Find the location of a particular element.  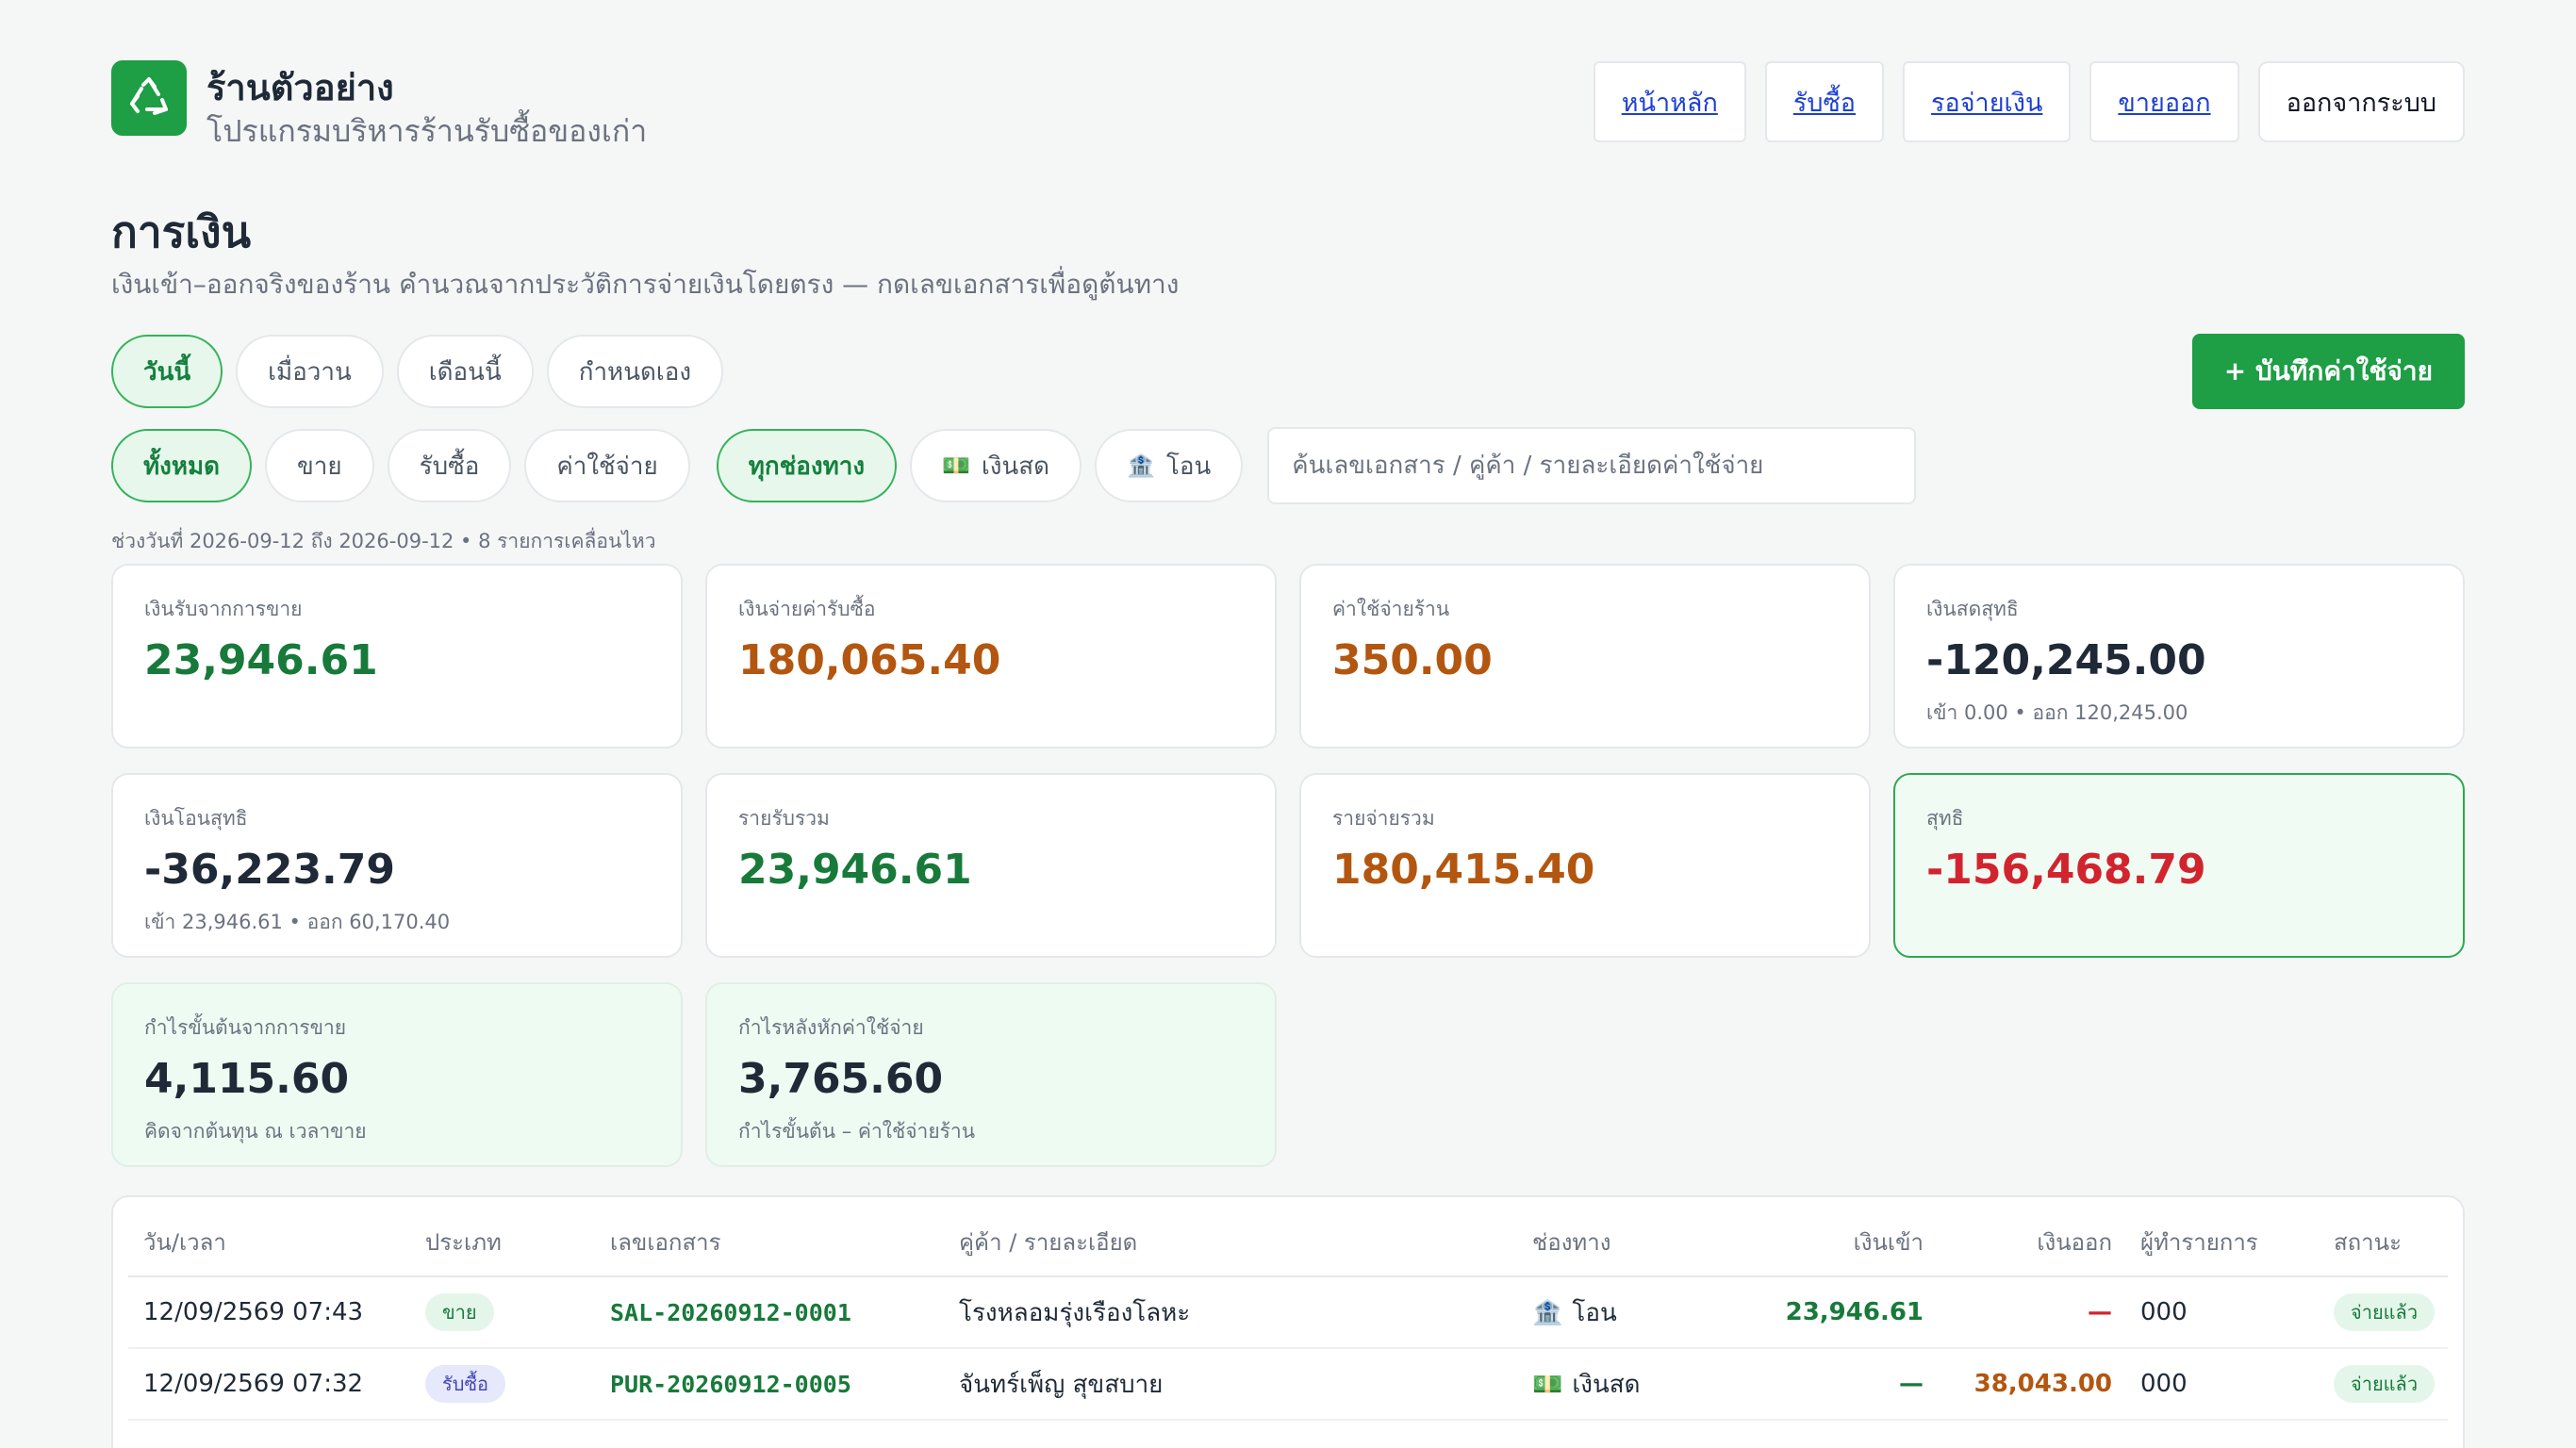

search-input is located at coordinates (1592, 465).